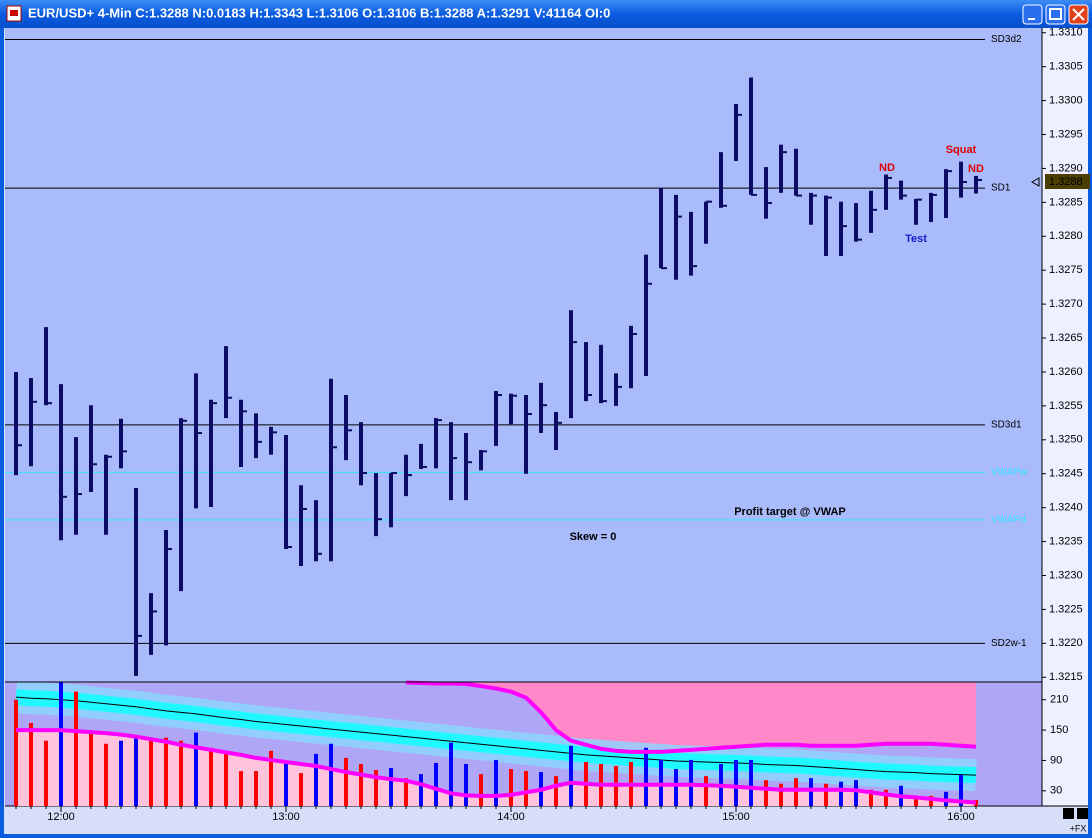 The height and width of the screenshot is (838, 1092). I want to click on y-tick-label: 90, so click(1056, 760).